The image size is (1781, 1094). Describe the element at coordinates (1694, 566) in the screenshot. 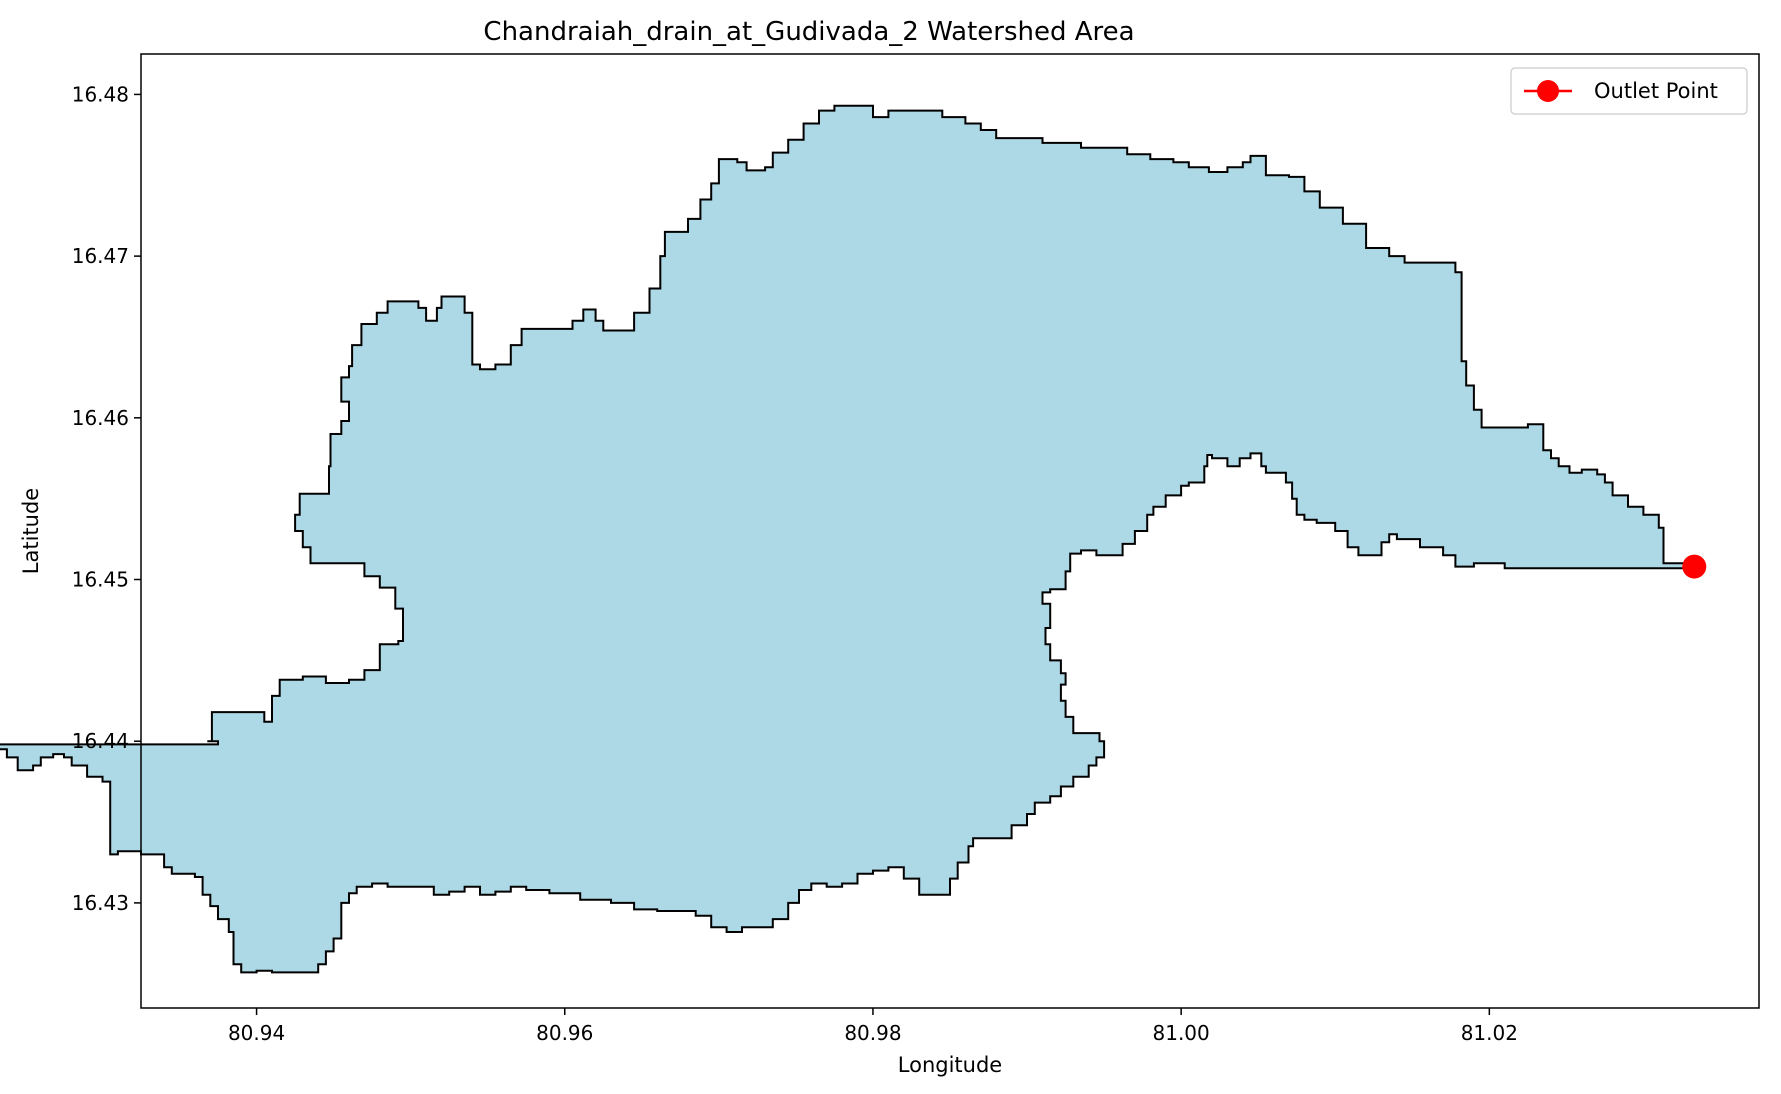

I see `outlet-point-marker` at that location.